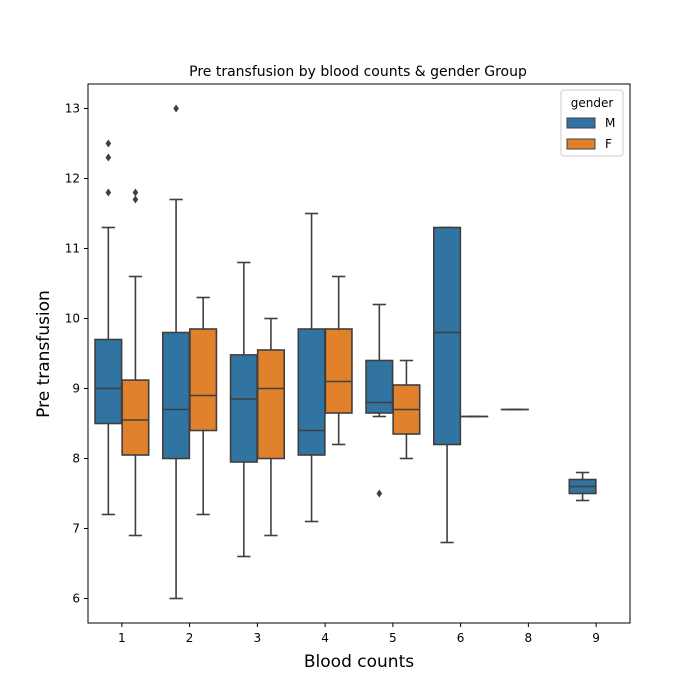  I want to click on x-tick-label: 6, so click(461, 638).